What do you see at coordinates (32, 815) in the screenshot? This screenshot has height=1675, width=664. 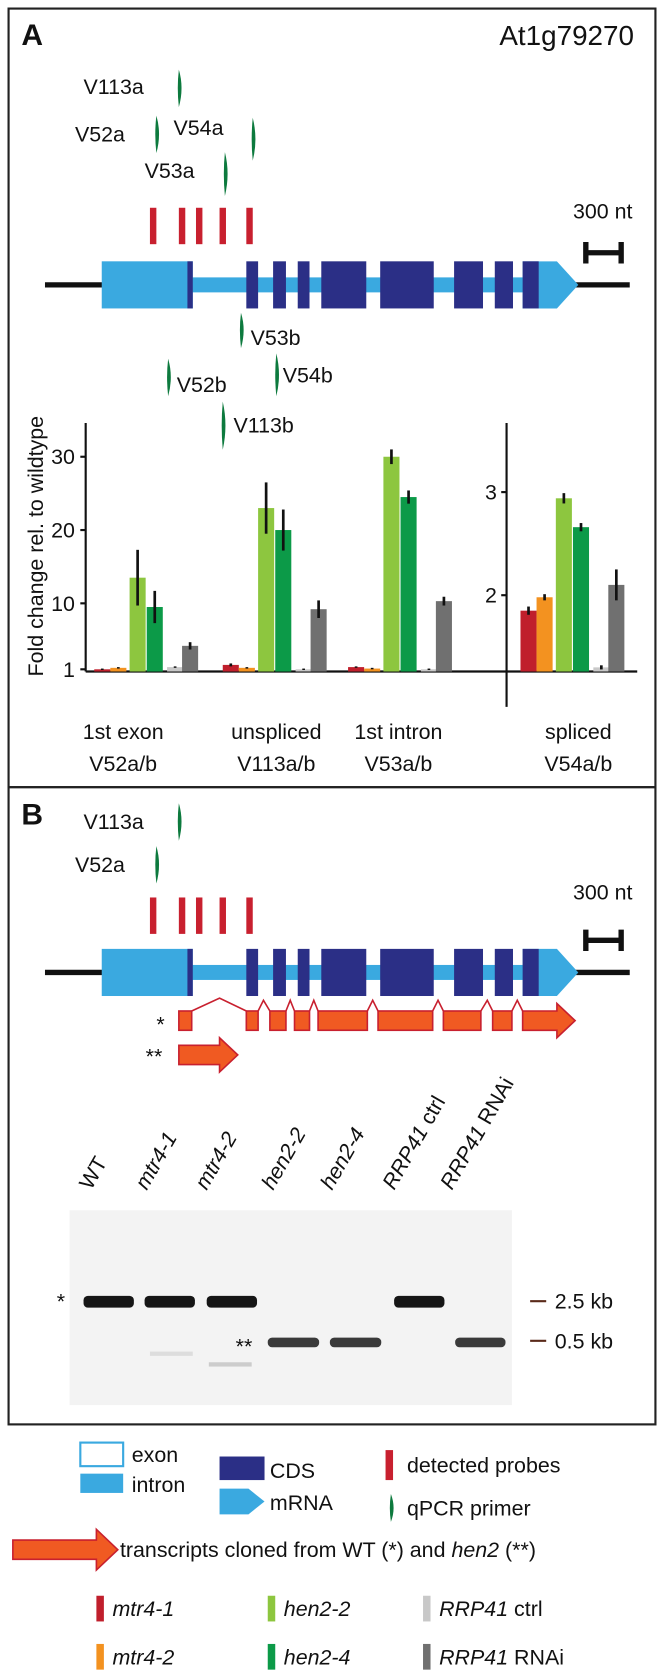 I see `panel-label: B` at bounding box center [32, 815].